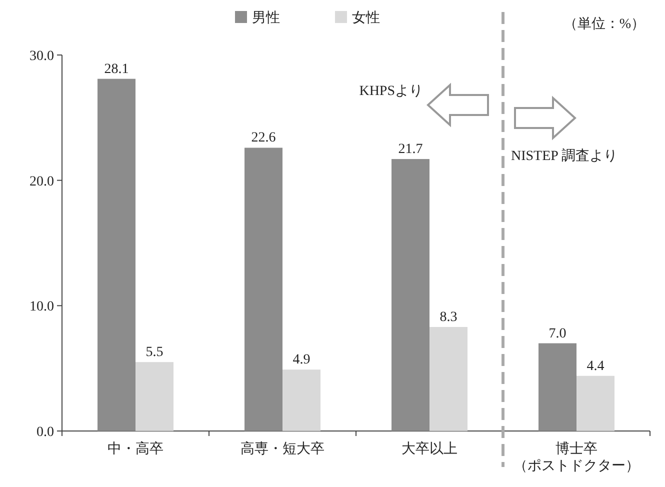 The height and width of the screenshot is (487, 665). What do you see at coordinates (42, 56) in the screenshot?
I see `y-tick-label: 30.0` at bounding box center [42, 56].